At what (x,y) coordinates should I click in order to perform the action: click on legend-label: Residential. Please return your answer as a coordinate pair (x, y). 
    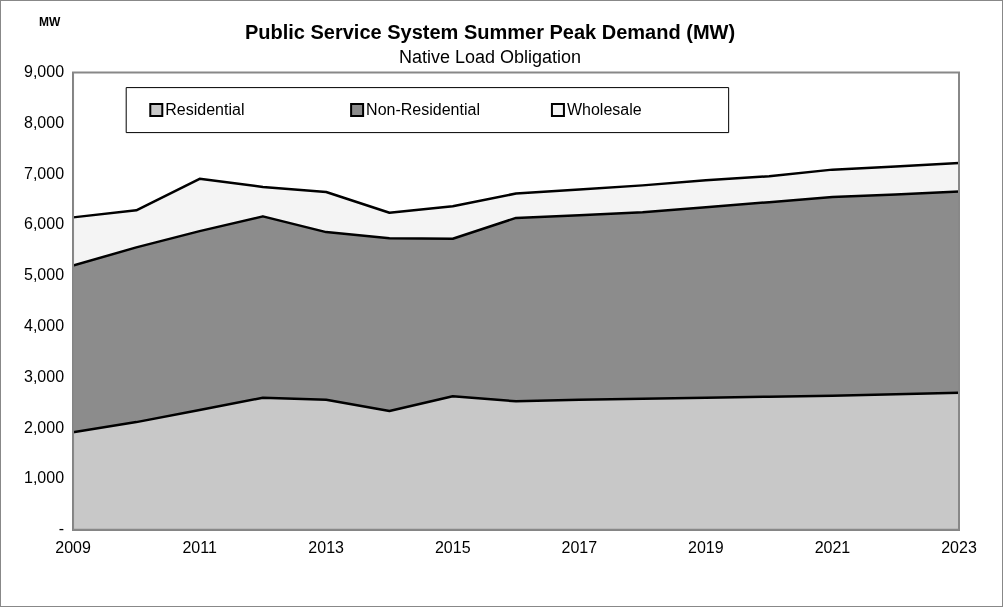
    Looking at the image, I should click on (205, 109).